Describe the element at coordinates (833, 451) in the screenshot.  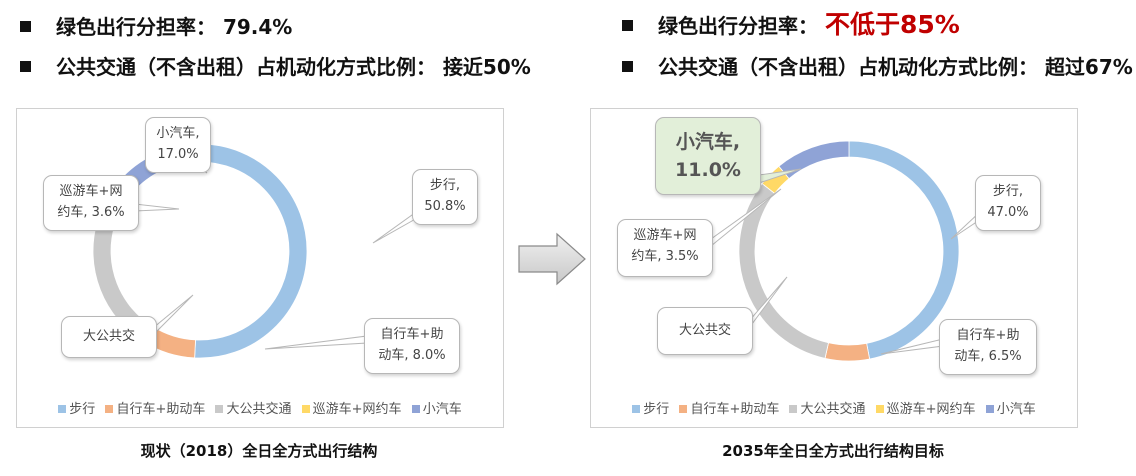
I see `right-chart-caption: 2035年全日全方式出行结构目标` at that location.